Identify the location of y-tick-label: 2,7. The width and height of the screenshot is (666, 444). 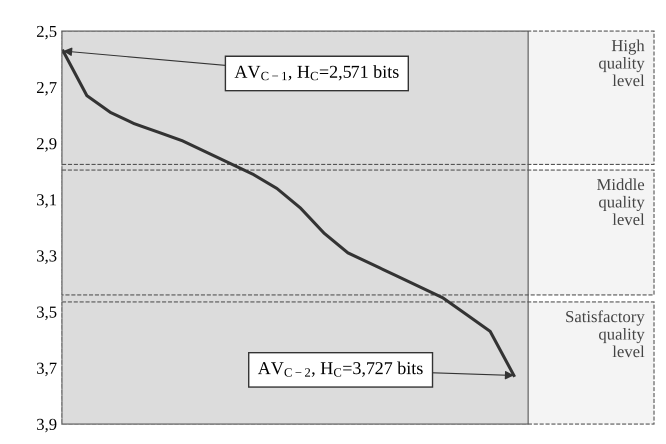
(46, 89).